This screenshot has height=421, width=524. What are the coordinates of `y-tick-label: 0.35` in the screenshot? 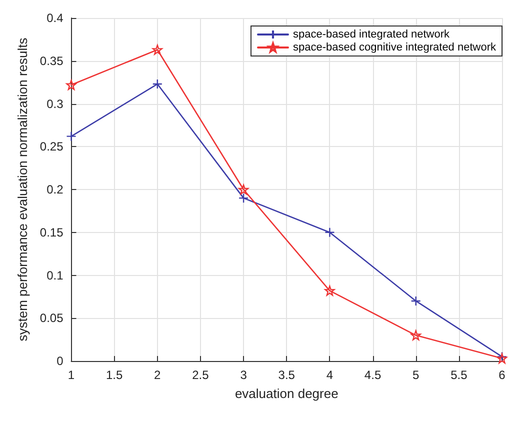 It's located at (52, 61).